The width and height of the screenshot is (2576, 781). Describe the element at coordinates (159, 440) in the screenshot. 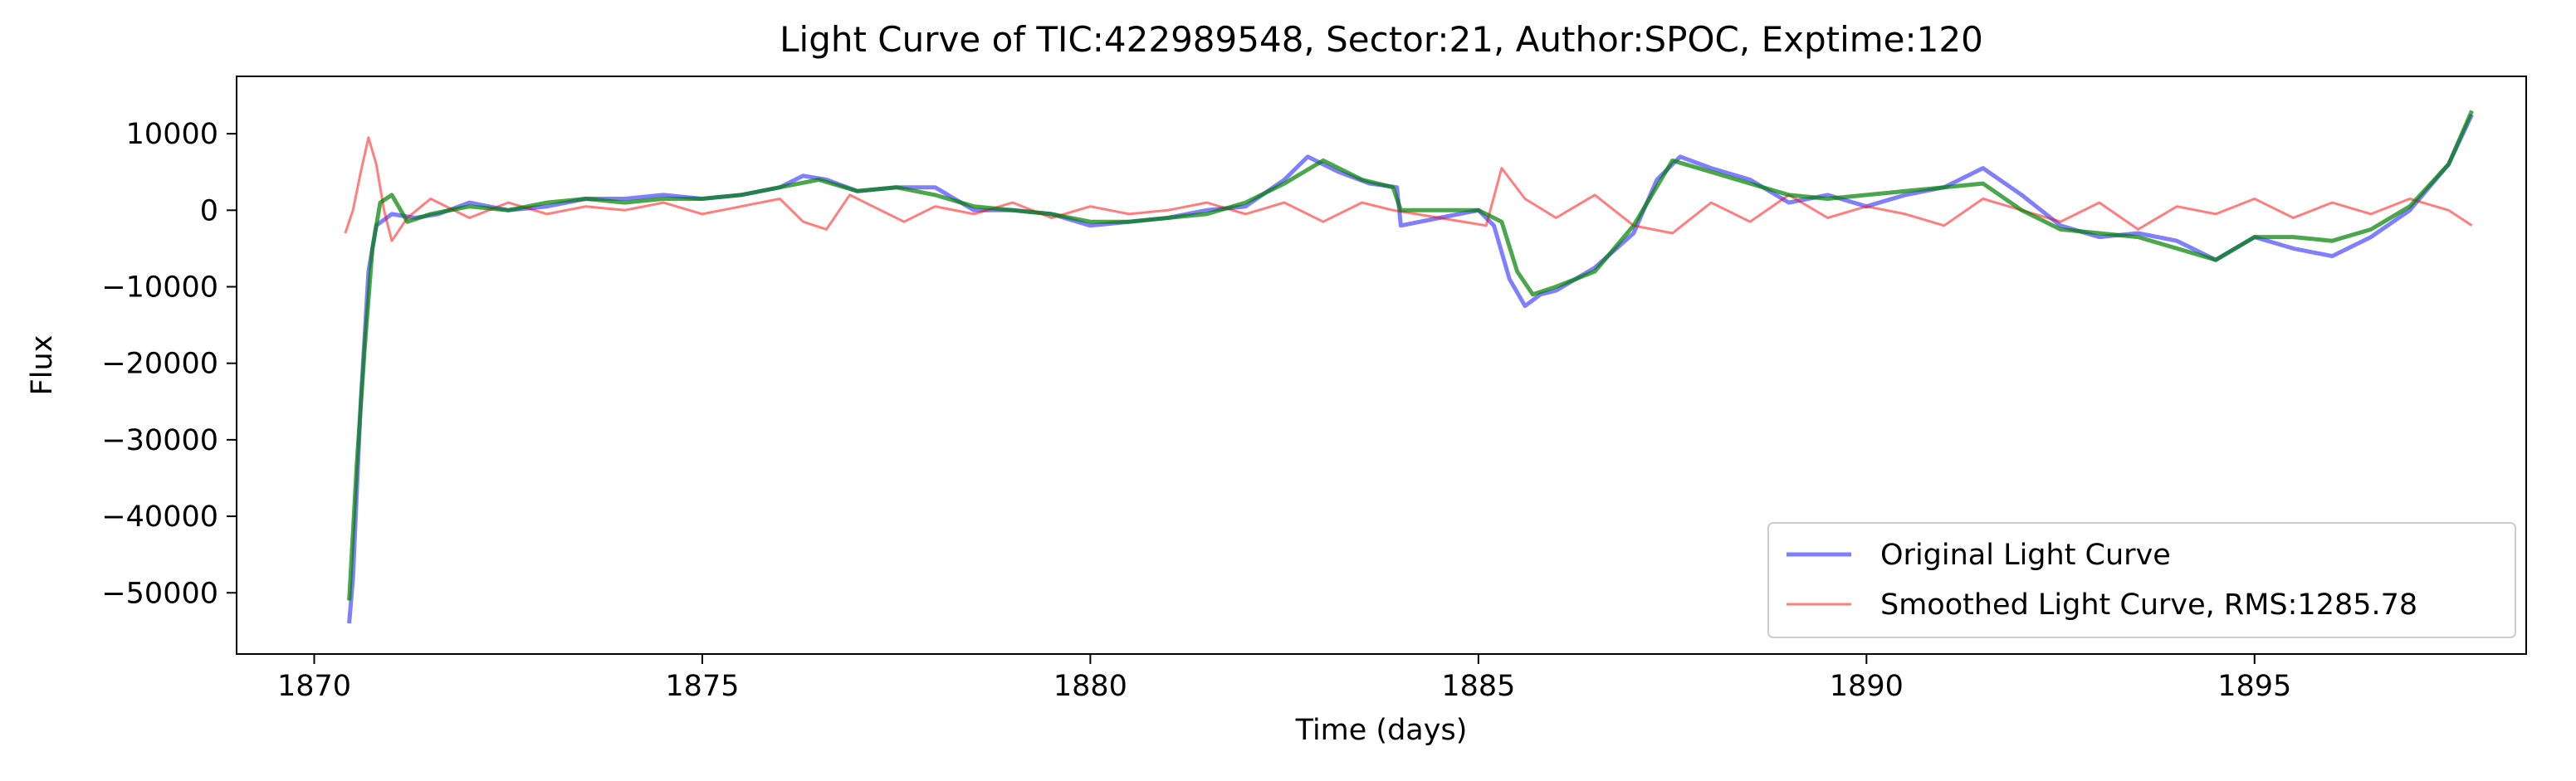

I see `y-tick-label: −30000` at that location.